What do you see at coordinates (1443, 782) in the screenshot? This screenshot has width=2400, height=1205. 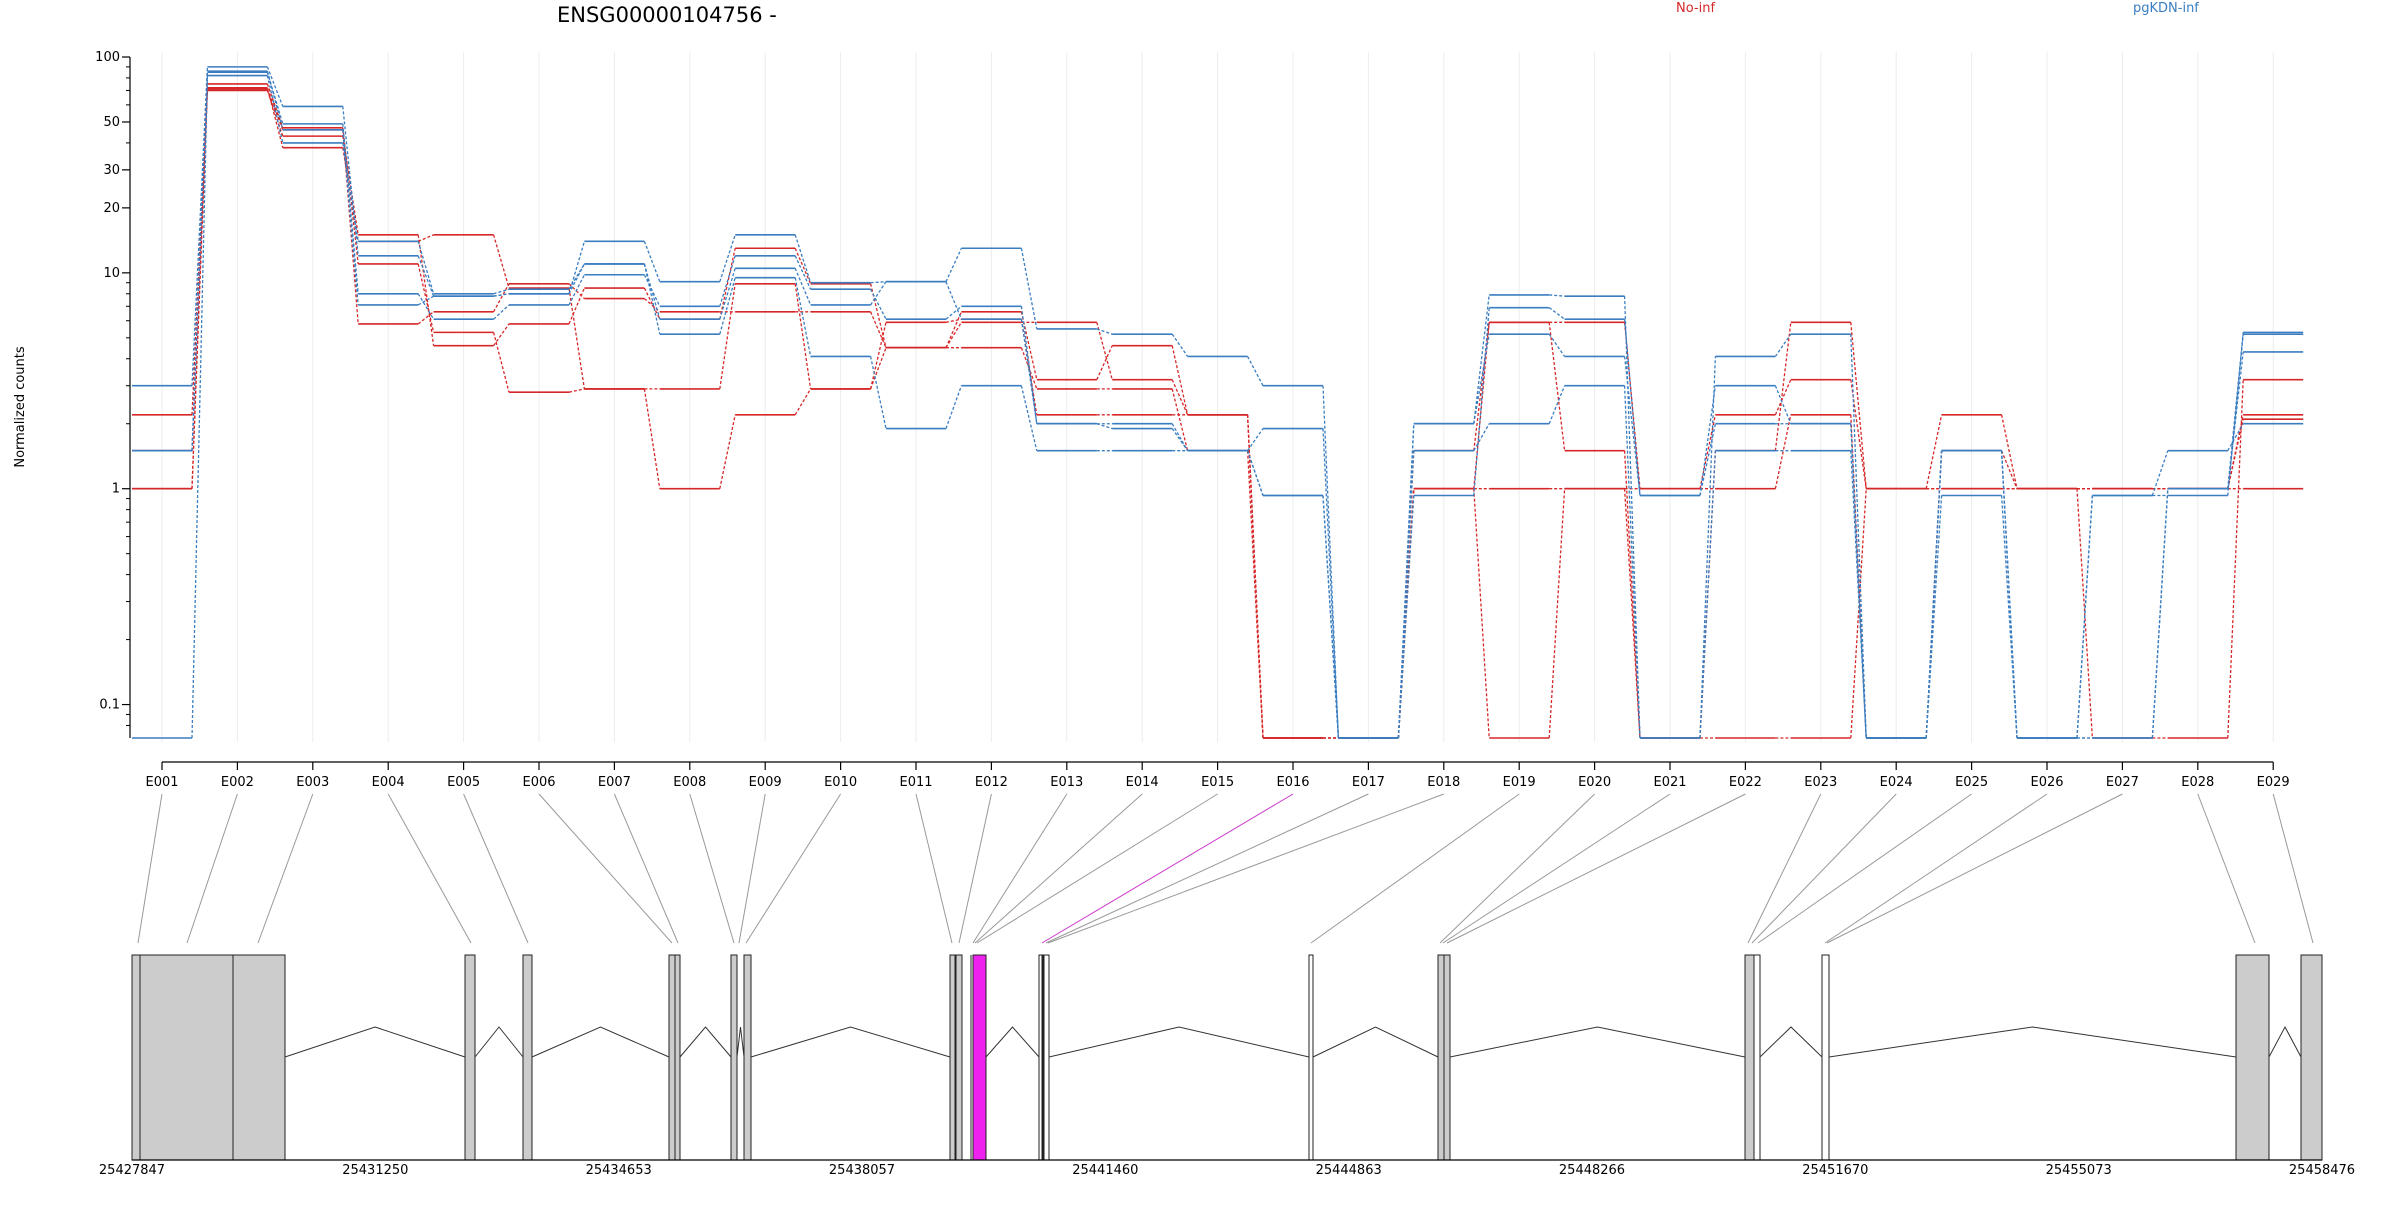 I see `x-tick-label: E018` at bounding box center [1443, 782].